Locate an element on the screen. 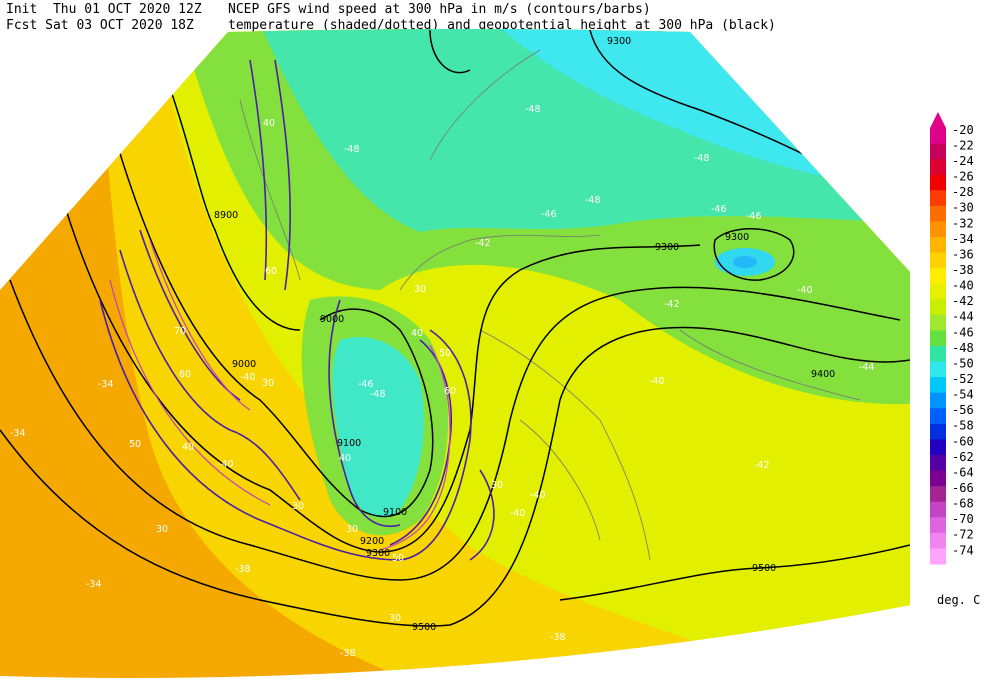  colorbar-label: -74 is located at coordinates (963, 550).